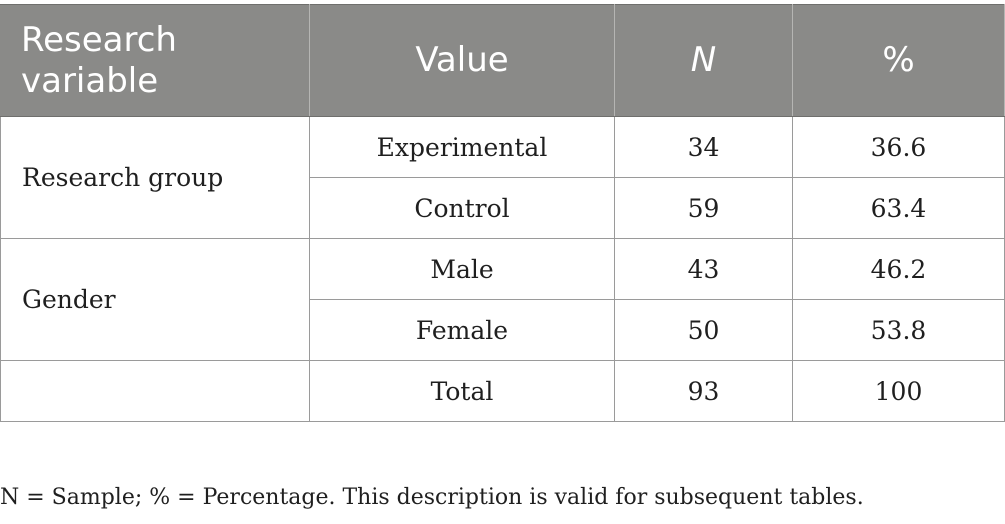  Describe the element at coordinates (703, 208) in the screenshot. I see `n-cell: 59` at that location.